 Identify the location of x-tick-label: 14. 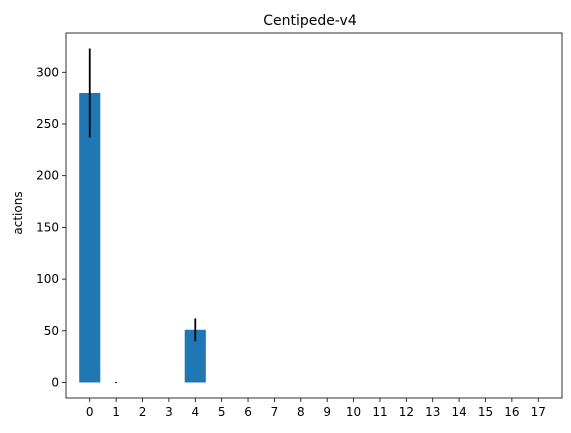
(458, 412).